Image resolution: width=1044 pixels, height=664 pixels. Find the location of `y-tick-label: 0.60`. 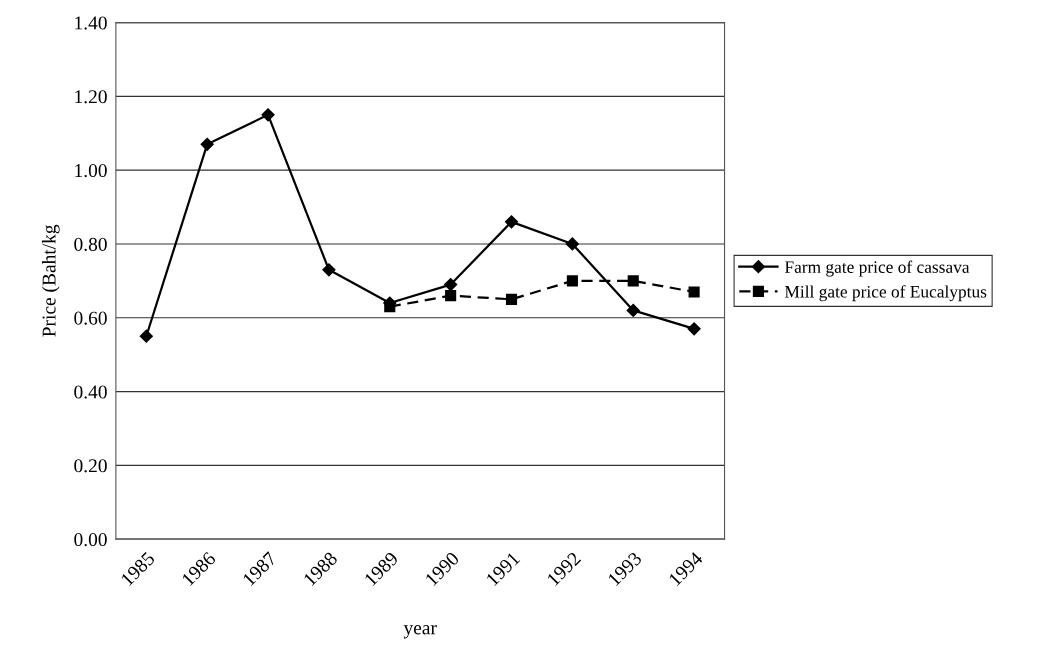

y-tick-label: 0.60 is located at coordinates (90, 318).